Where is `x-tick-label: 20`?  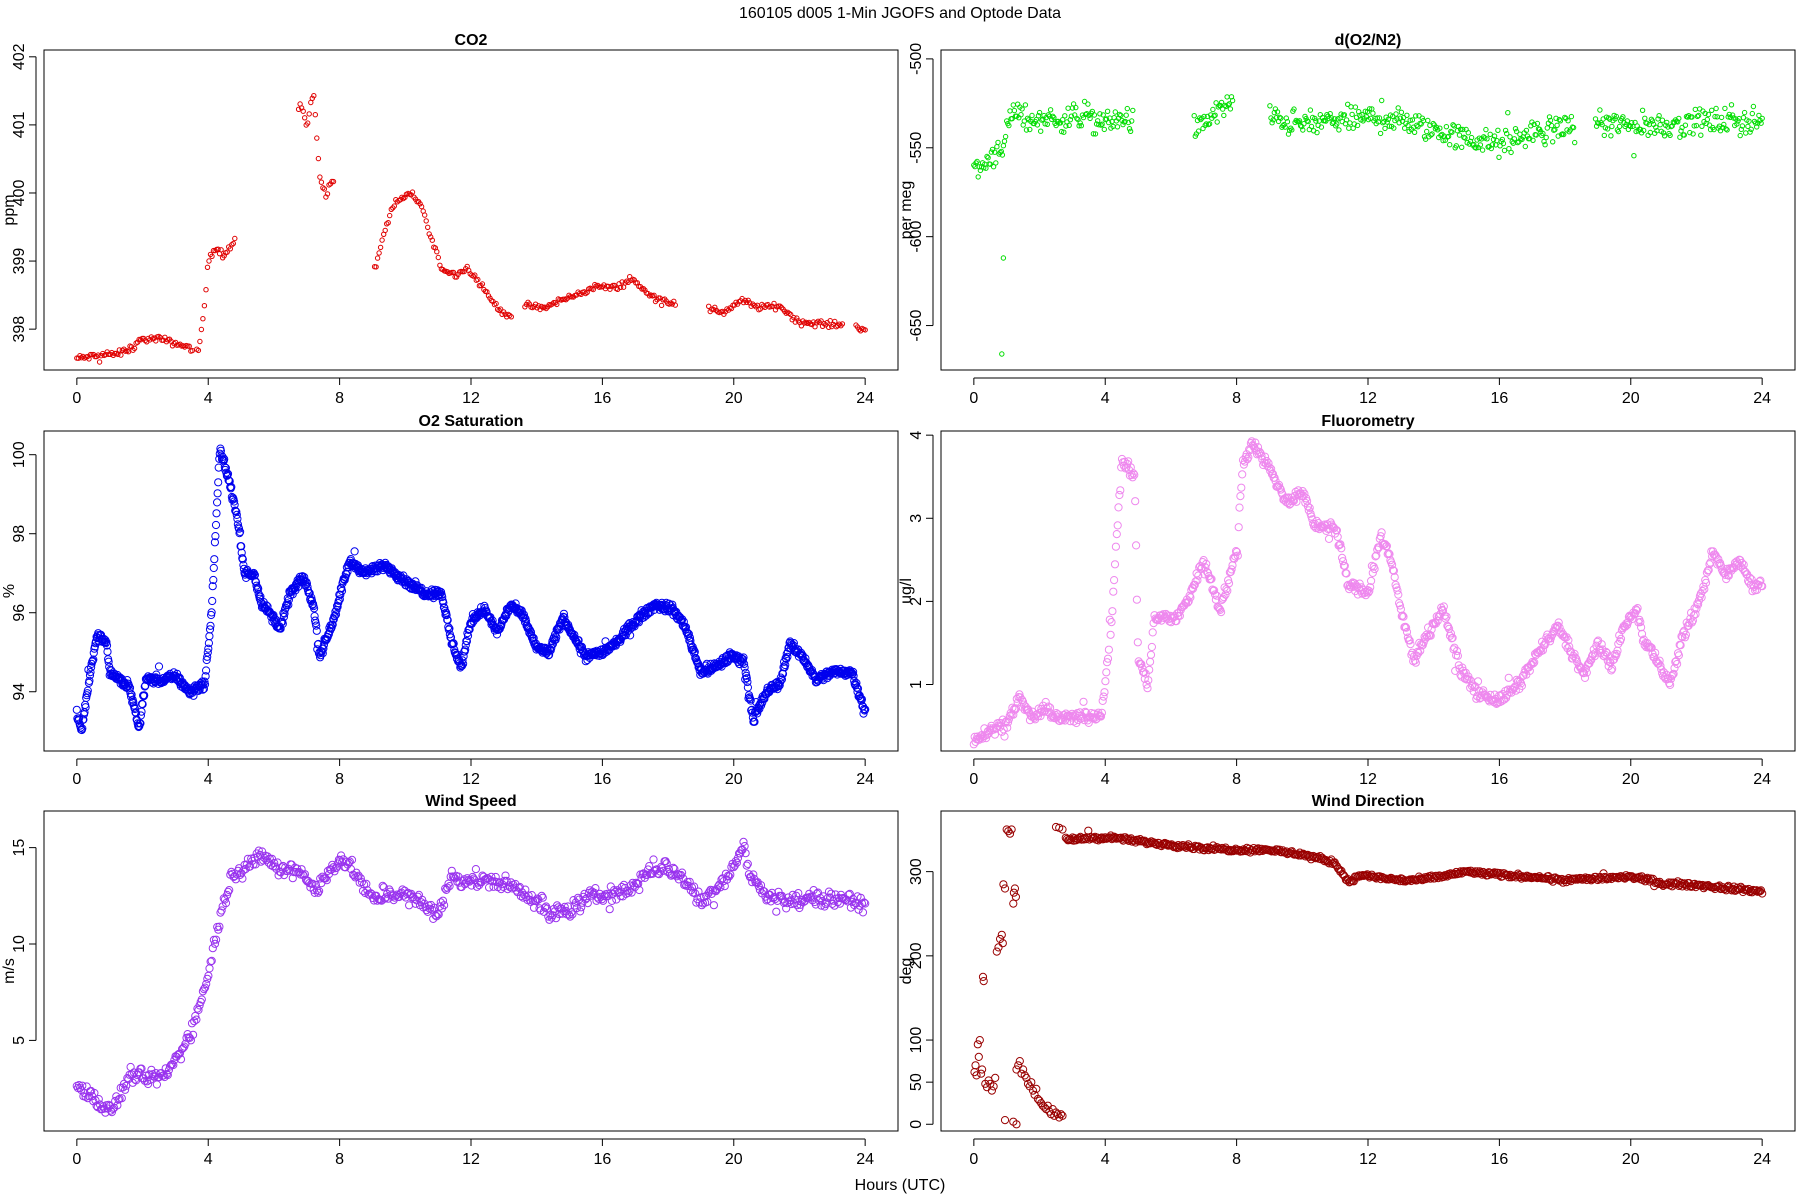 x-tick-label: 20 is located at coordinates (734, 1159).